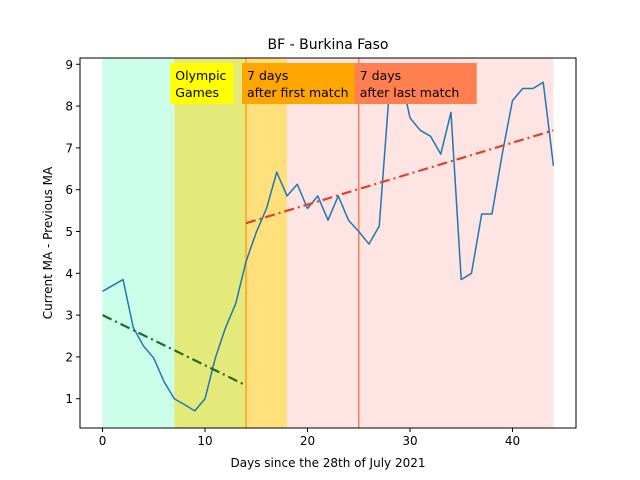 This screenshot has width=640, height=480. I want to click on y-tick-label-2: 2, so click(69, 357).